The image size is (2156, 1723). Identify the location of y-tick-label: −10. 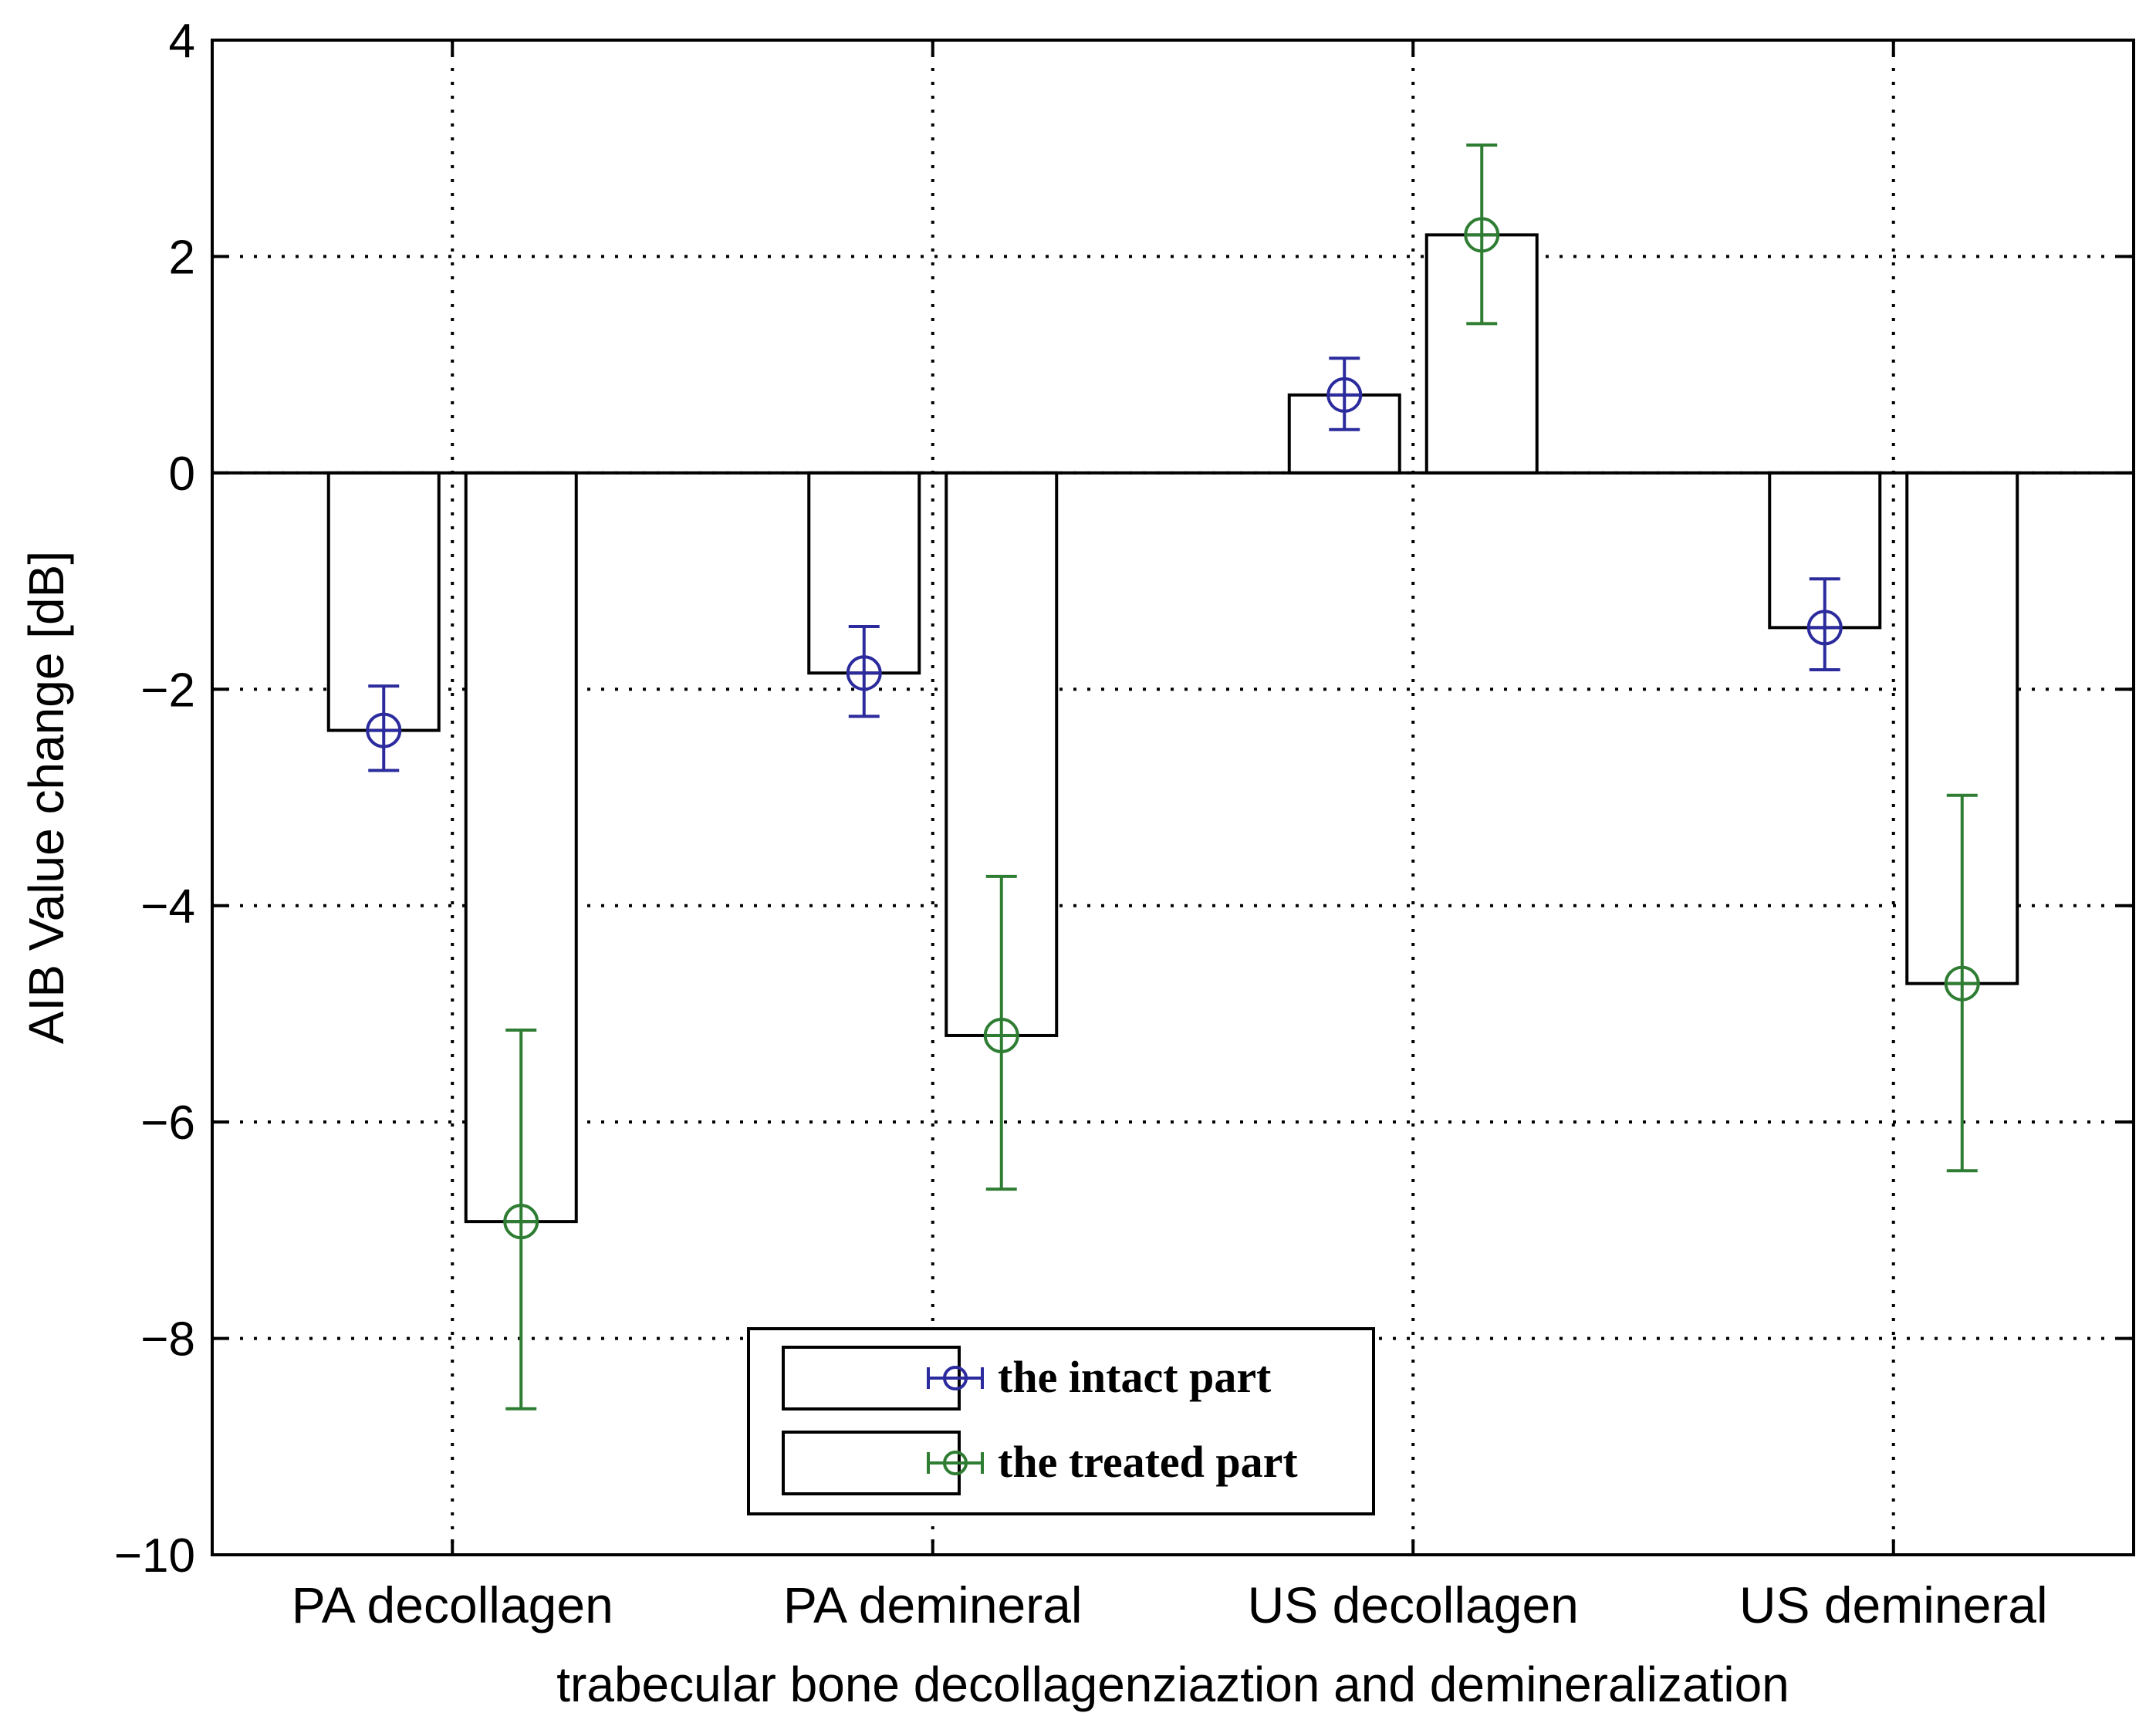
(154, 1556).